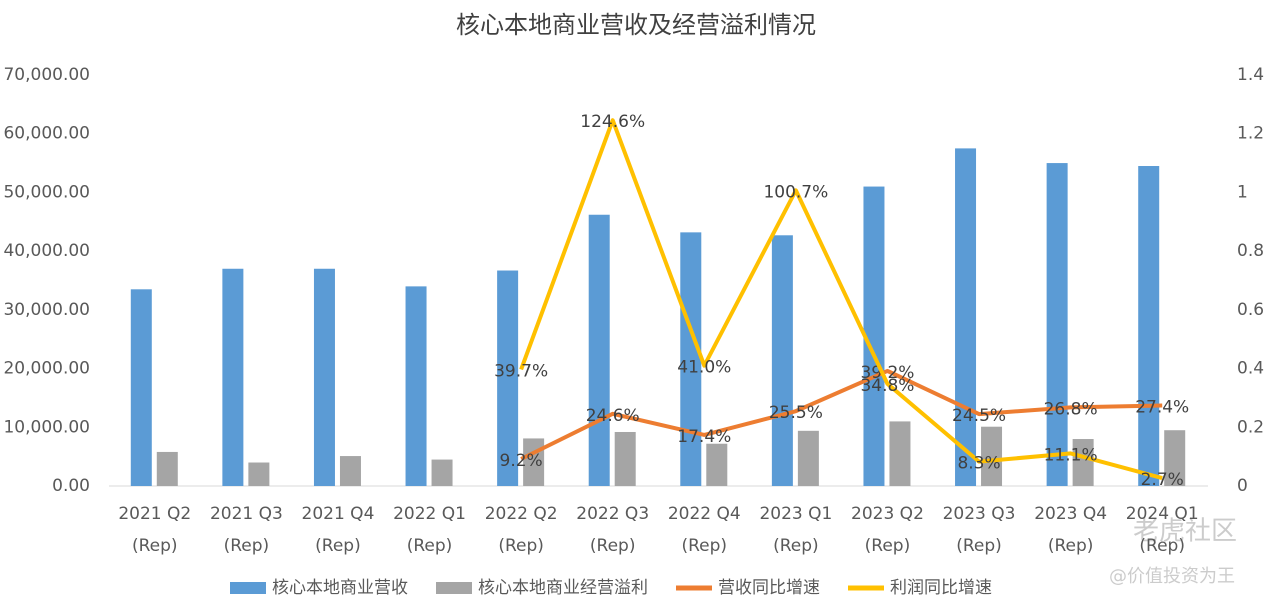 The height and width of the screenshot is (606, 1272). I want to click on data-label: 124.6%, so click(612, 122).